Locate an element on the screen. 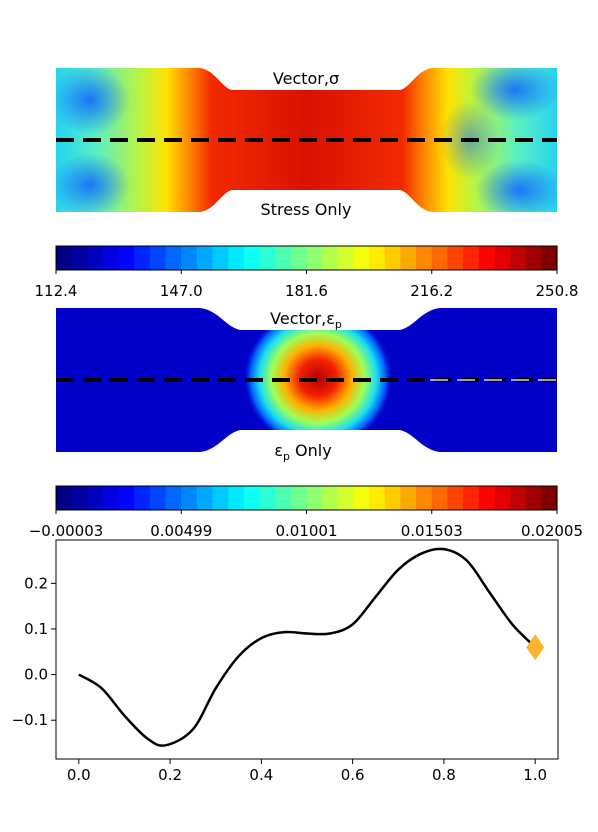  strain-colorbar-ticks: −0.00003 0.00499 0.01001 0.01503 0.02005 is located at coordinates (306, 531).